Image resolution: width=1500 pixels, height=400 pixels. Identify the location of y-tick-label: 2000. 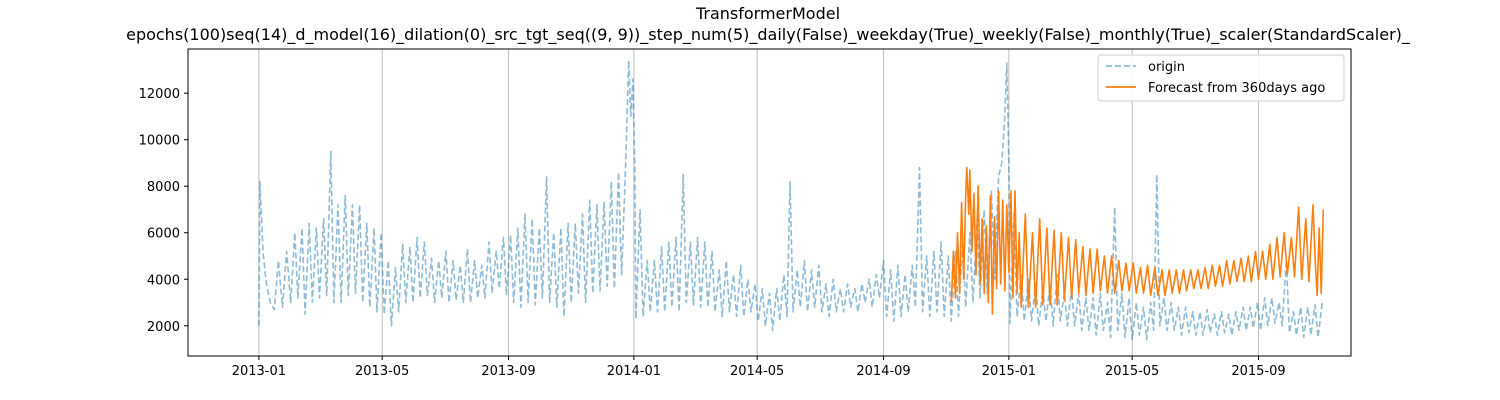
(163, 327).